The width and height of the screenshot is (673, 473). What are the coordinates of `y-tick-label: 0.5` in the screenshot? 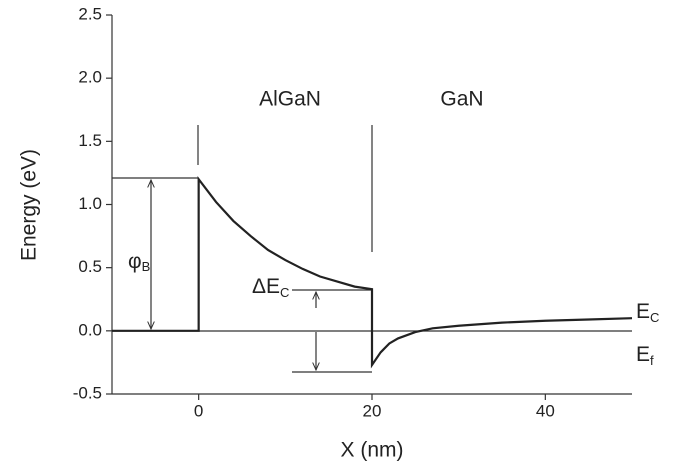 It's located at (90, 266).